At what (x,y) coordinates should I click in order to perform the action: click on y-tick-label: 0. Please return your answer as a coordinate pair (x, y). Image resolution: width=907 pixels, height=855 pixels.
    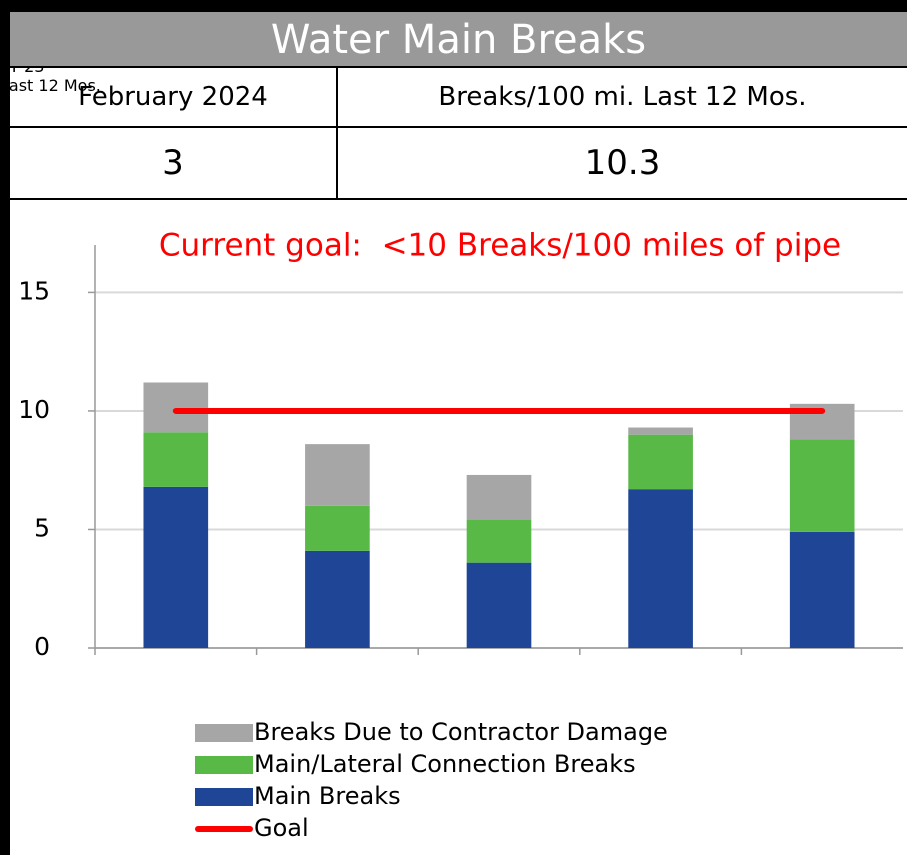
    Looking at the image, I should click on (42, 646).